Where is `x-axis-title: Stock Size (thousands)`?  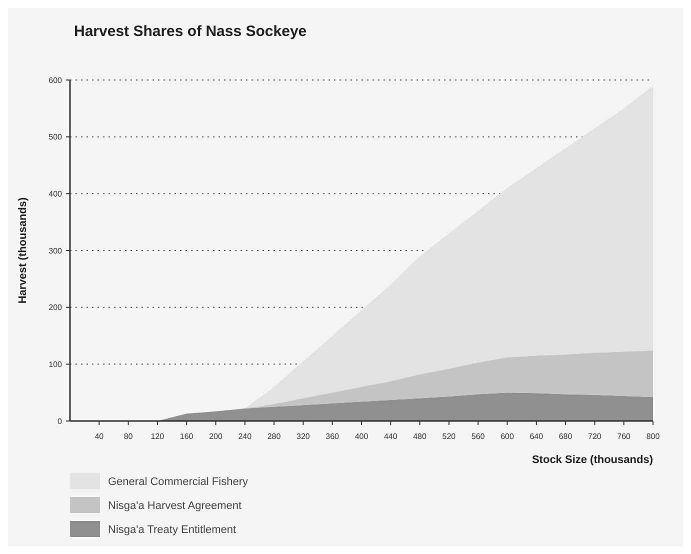
x-axis-title: Stock Size (thousands) is located at coordinates (593, 460).